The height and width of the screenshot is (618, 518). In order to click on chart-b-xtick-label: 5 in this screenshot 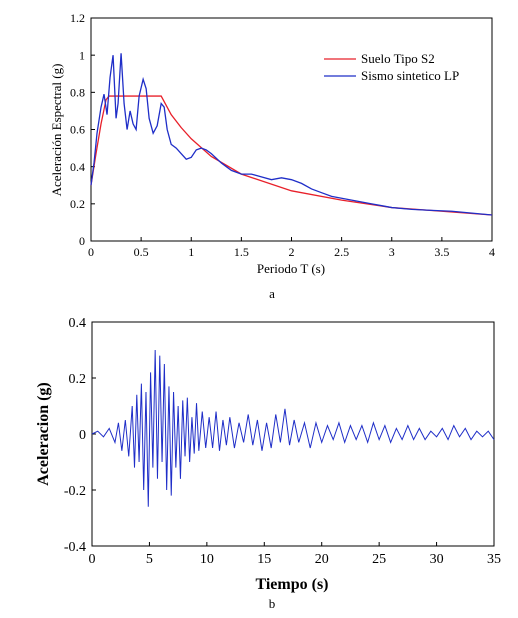, I will do `click(149, 559)`.